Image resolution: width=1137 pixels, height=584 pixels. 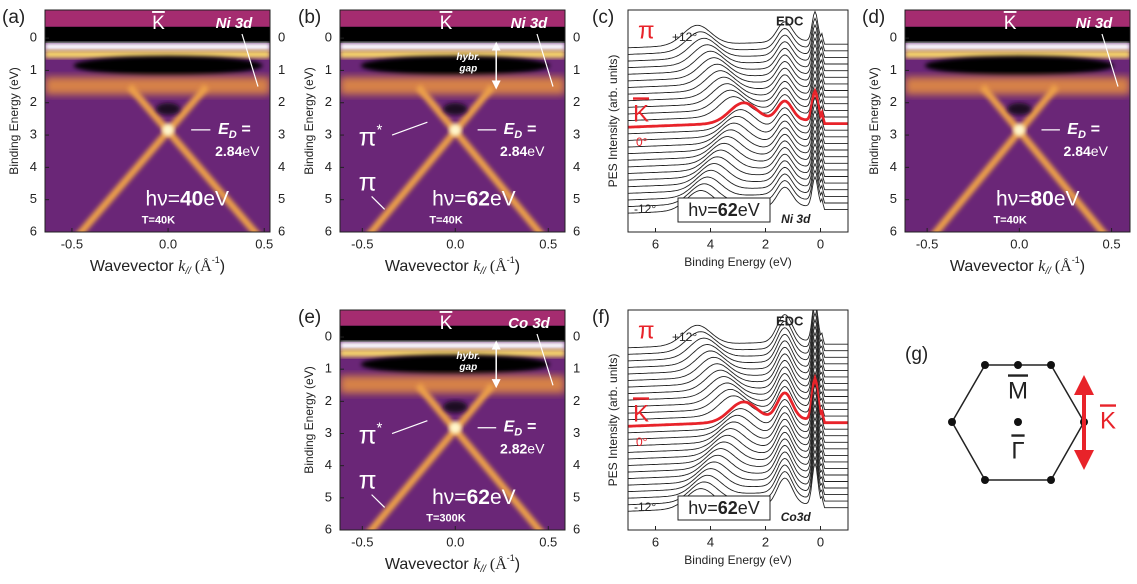 I want to click on d-level: Ni 3d, so click(x=1095, y=23).